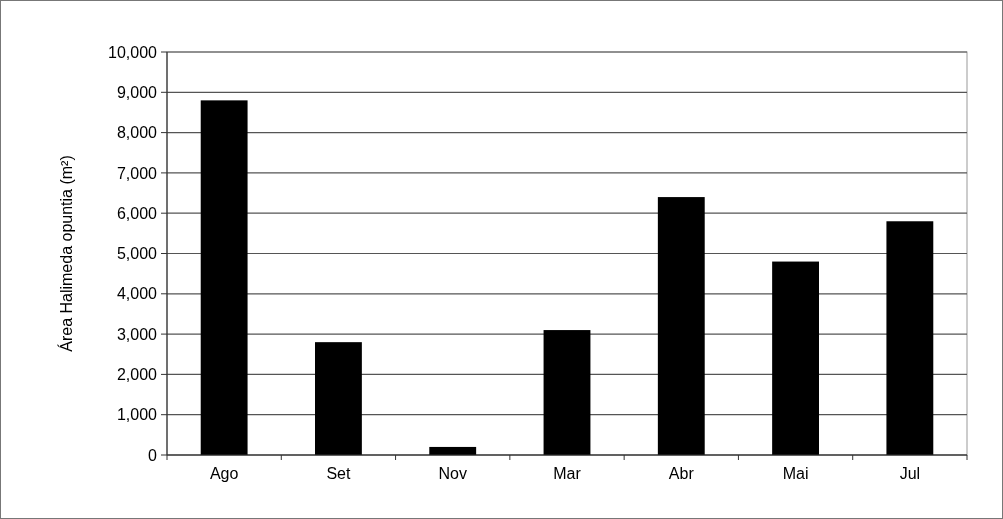 This screenshot has width=1003, height=519. Describe the element at coordinates (137, 173) in the screenshot. I see `y-tick-label: 7,000` at that location.